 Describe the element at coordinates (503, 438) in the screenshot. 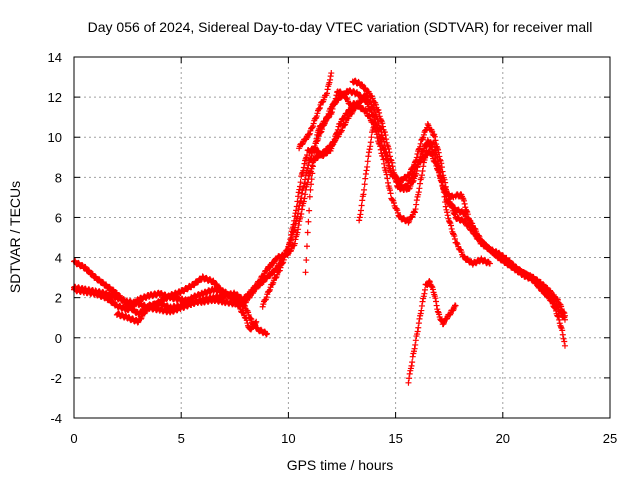

I see `x-tick-label: 20` at that location.